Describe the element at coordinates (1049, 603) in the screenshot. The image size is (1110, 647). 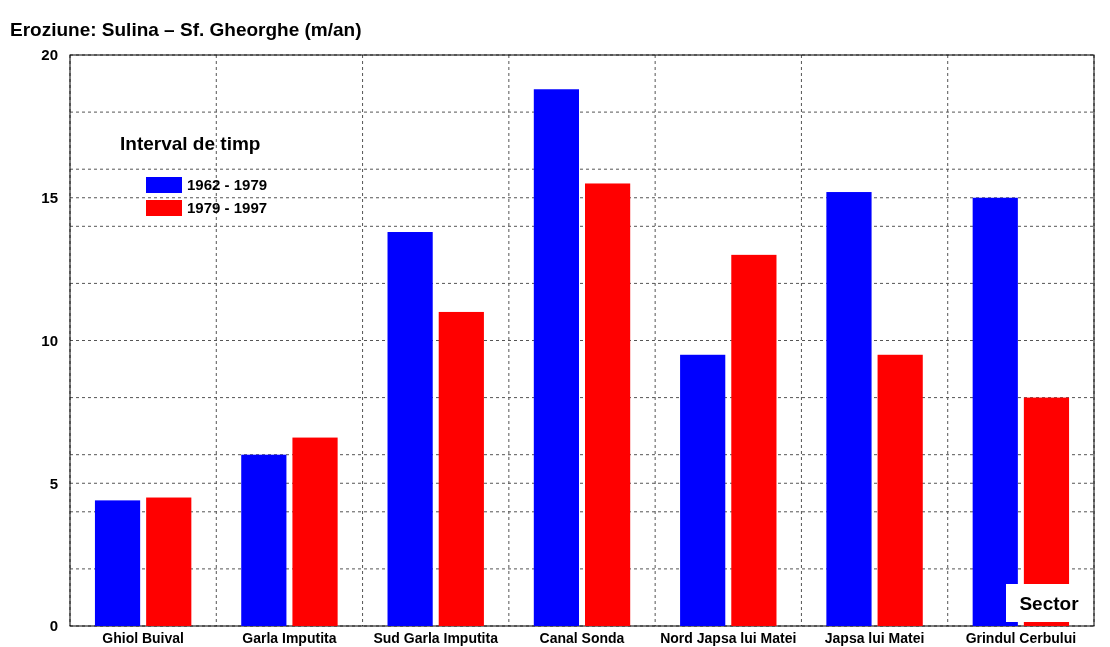
I see `x-axis-title: Sector` at that location.